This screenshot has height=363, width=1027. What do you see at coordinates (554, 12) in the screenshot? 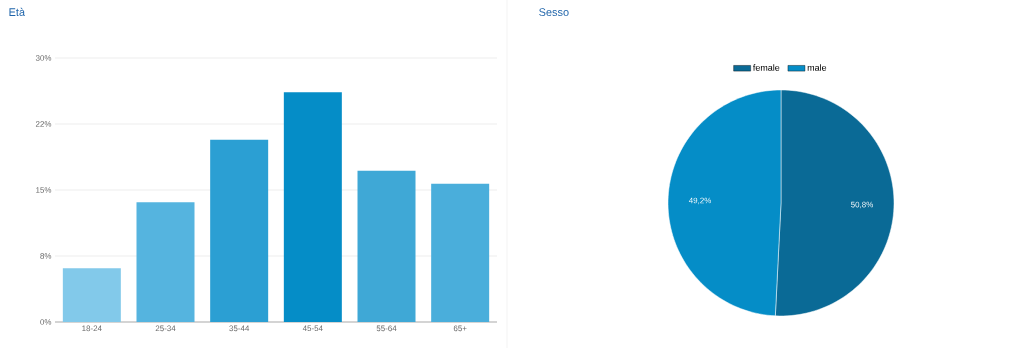
I see `text: Sesso` at bounding box center [554, 12].